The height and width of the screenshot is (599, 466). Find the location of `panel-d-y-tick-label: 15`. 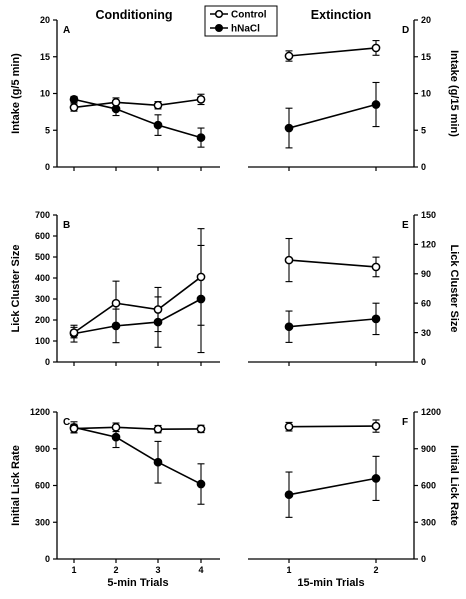

panel-d-y-tick-label: 15 is located at coordinates (426, 57).